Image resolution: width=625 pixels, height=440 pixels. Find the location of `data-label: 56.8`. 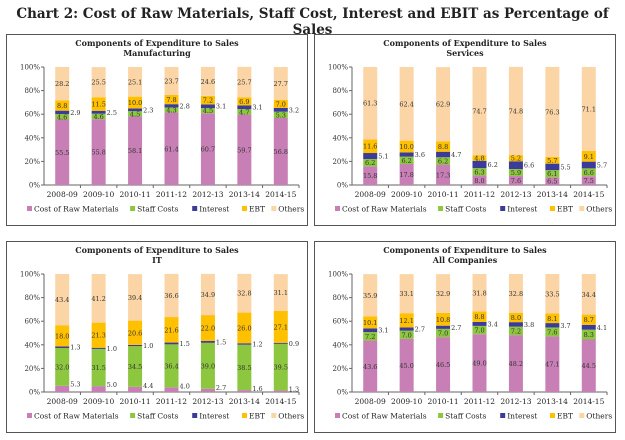

data-label: 56.8 is located at coordinates (281, 152).